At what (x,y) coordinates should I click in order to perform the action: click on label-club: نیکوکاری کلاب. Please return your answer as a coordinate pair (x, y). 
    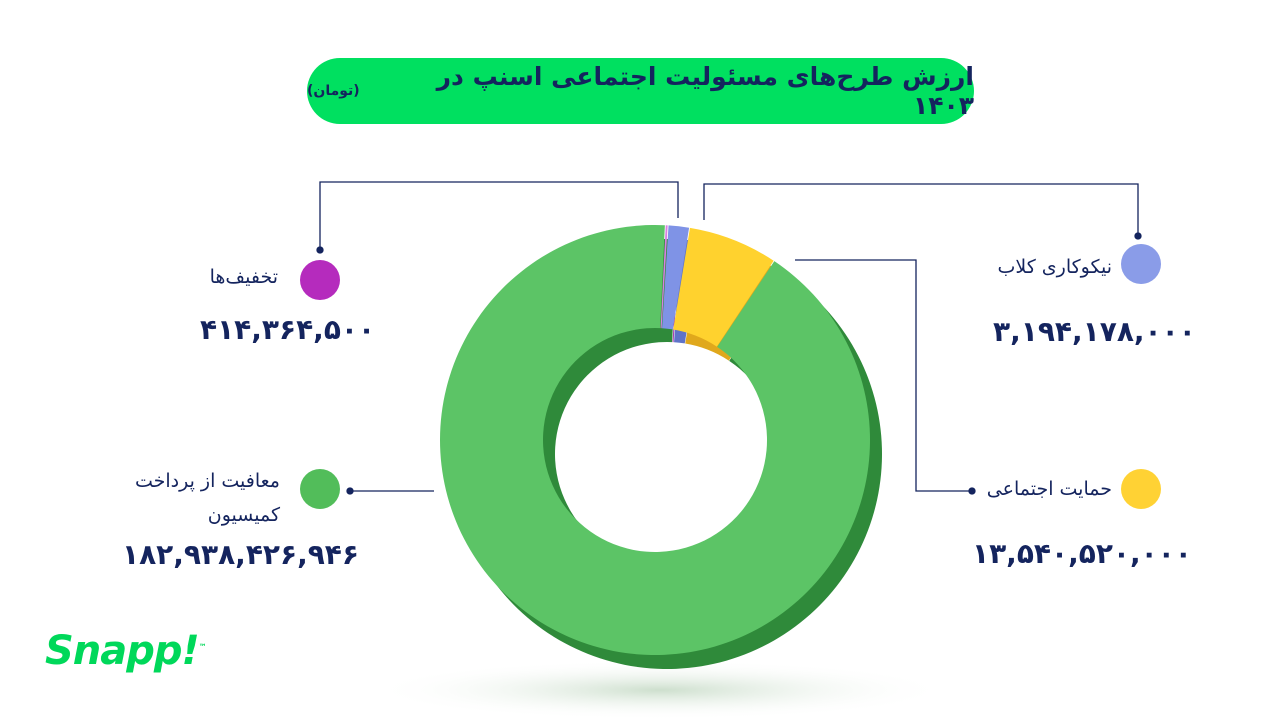
    Looking at the image, I should click on (1054, 267).